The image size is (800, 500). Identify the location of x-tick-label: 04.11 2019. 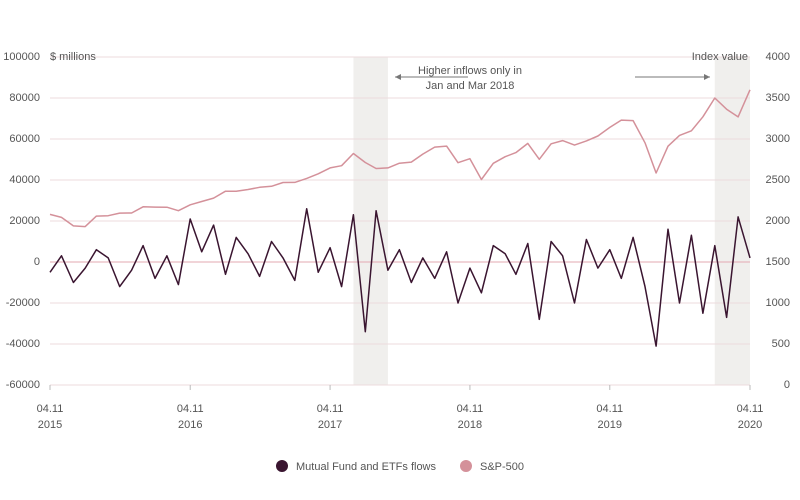
(610, 417).